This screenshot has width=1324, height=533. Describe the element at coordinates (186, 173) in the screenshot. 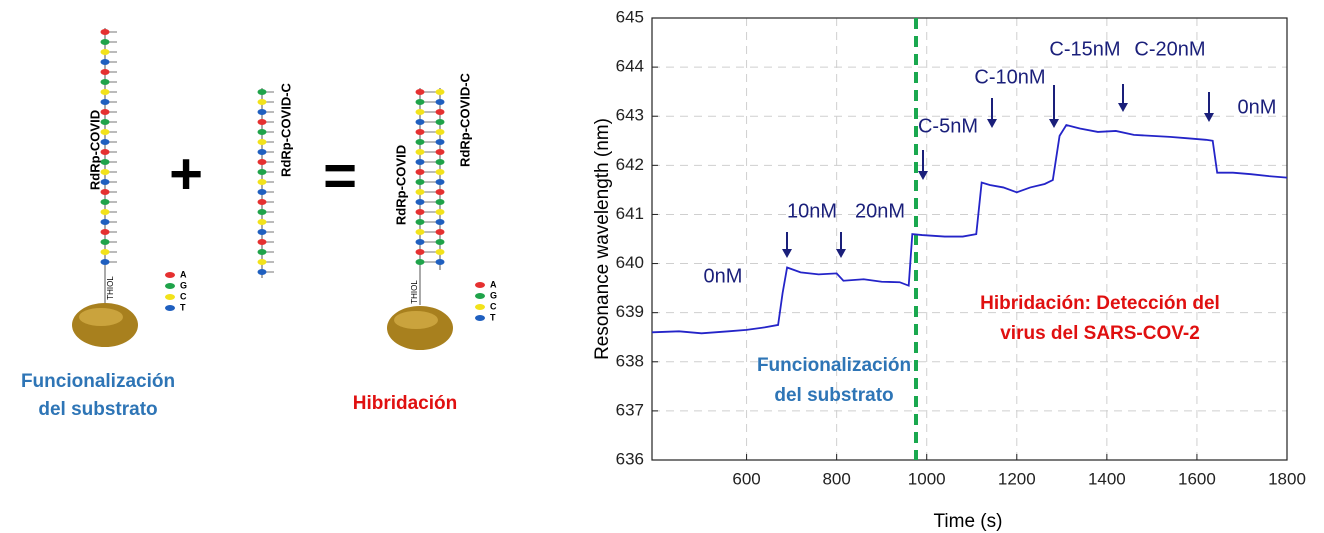

I see `plus: +` at that location.